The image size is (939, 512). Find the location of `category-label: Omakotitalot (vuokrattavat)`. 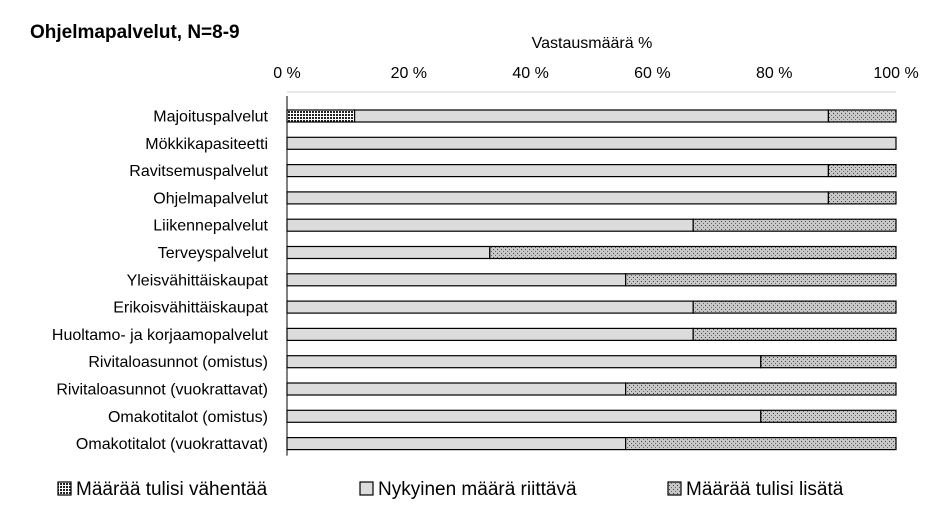

category-label: Omakotitalot (vuokrattavat) is located at coordinates (172, 444).